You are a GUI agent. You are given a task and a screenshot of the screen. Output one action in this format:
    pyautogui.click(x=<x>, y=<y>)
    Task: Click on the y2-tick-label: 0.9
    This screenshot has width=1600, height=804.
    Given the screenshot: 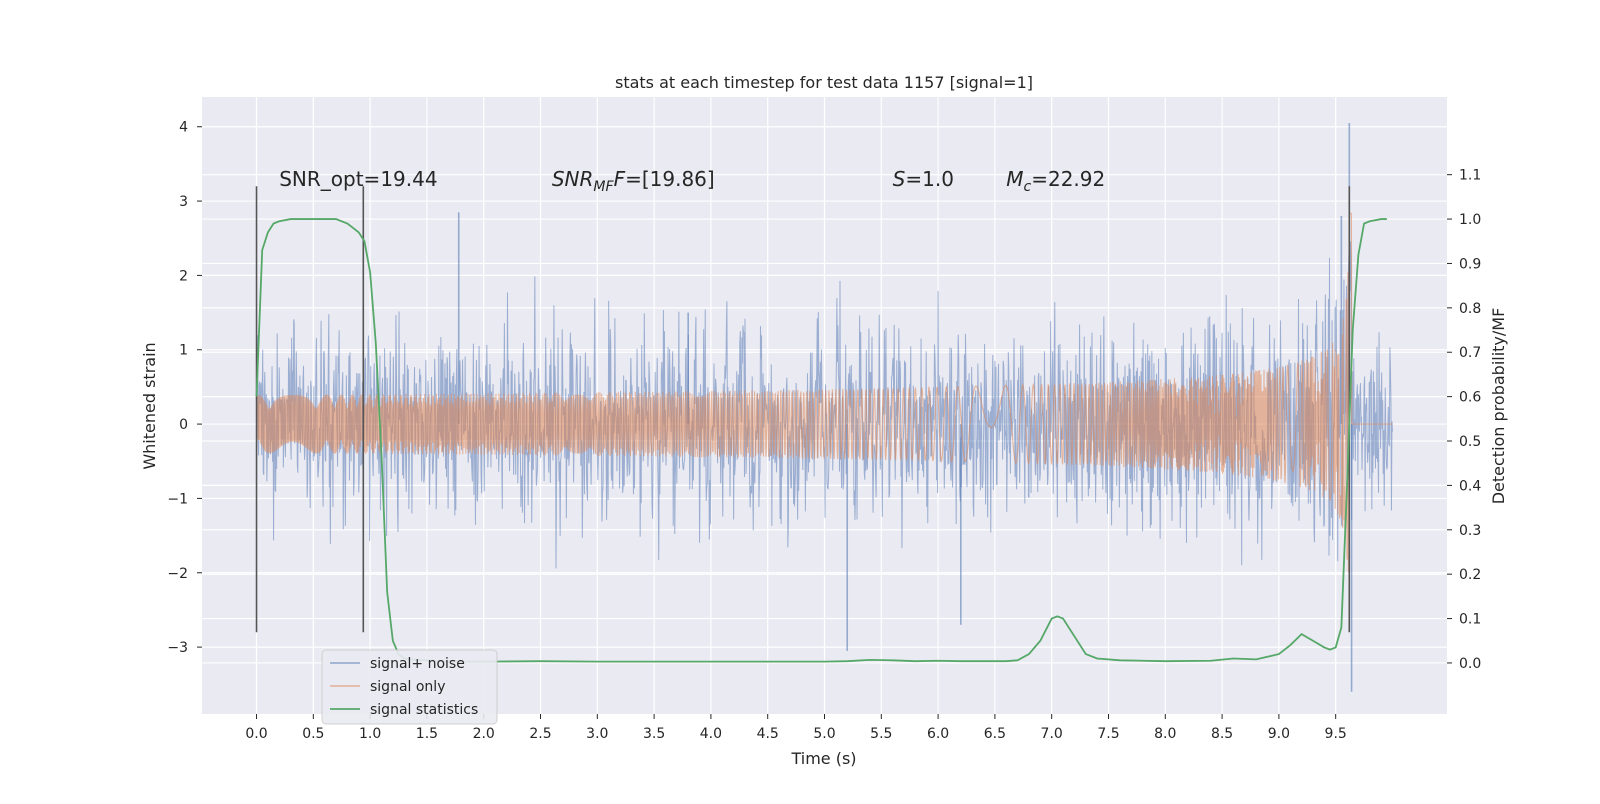 What is the action you would take?
    pyautogui.click(x=1470, y=264)
    